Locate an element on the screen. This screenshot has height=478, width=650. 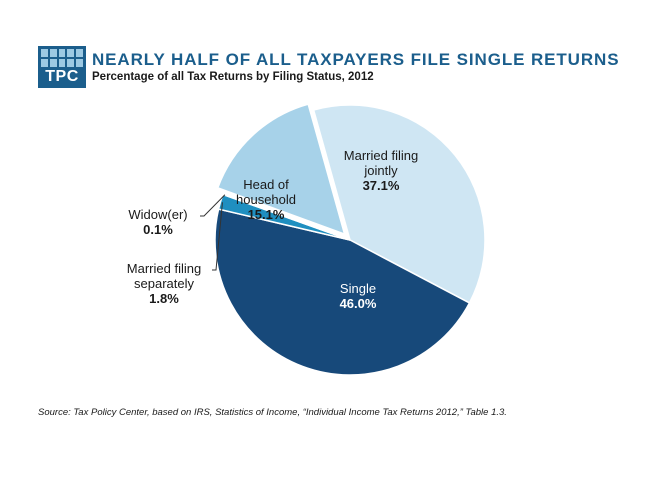
label-single: Single 46.0% is located at coordinates (358, 296).